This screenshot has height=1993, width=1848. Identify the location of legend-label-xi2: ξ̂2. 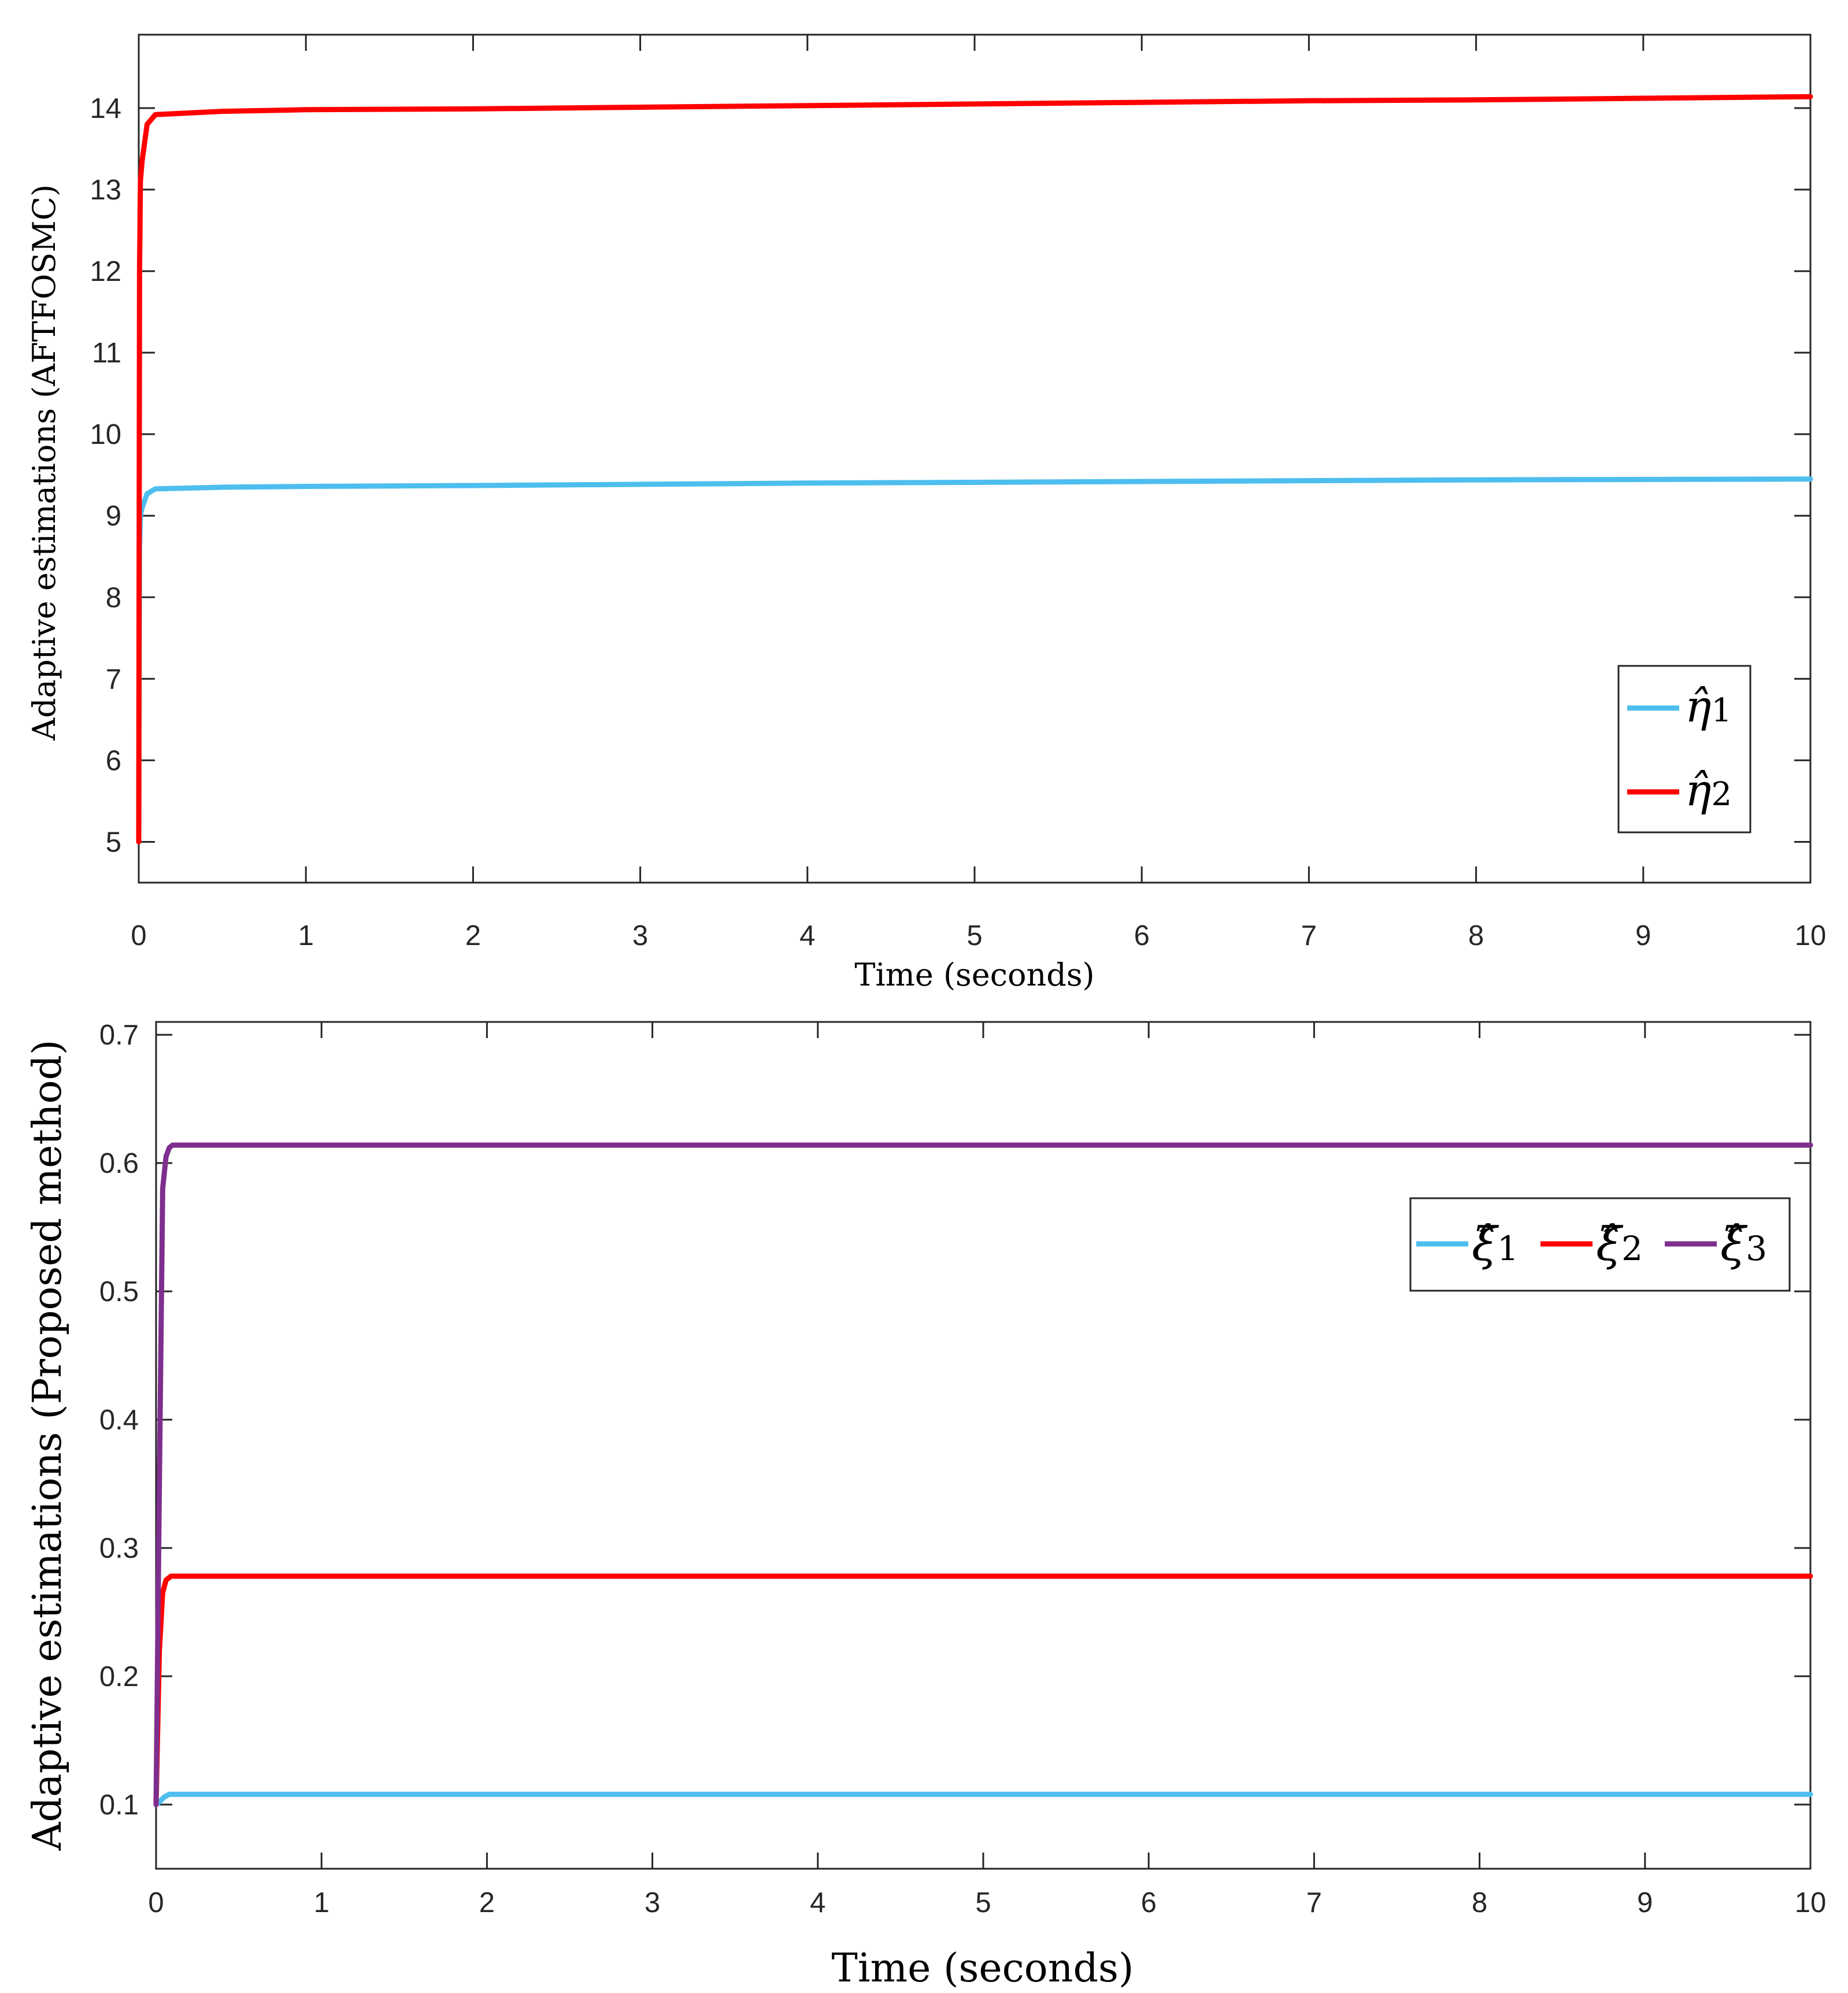
(1619, 1244).